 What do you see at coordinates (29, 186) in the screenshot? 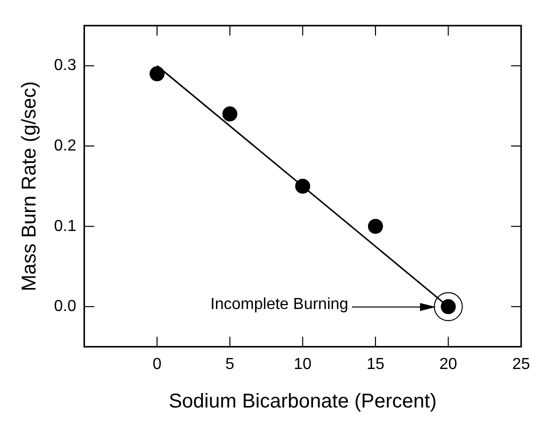
I see `y-axis-title: Mass Burn Rate (g/sec)` at bounding box center [29, 186].